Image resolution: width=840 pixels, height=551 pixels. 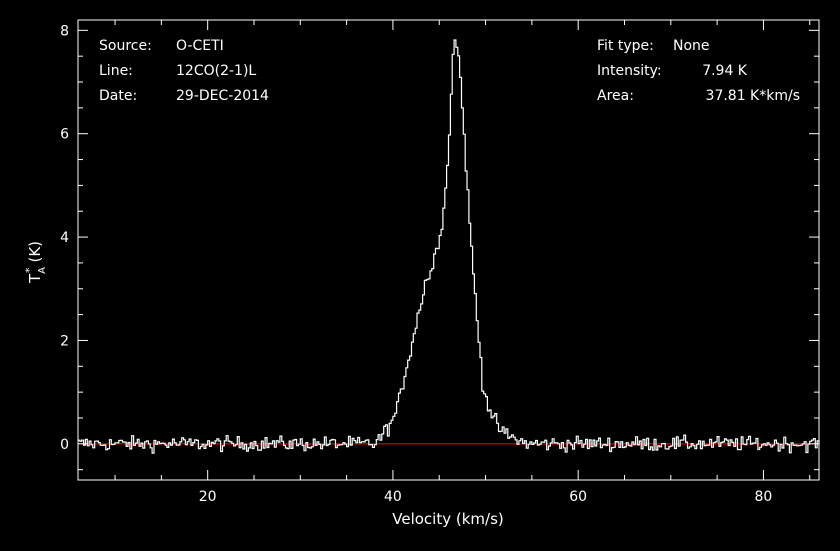 I want to click on y-axis-label: TA* (K), so click(x=35, y=262).